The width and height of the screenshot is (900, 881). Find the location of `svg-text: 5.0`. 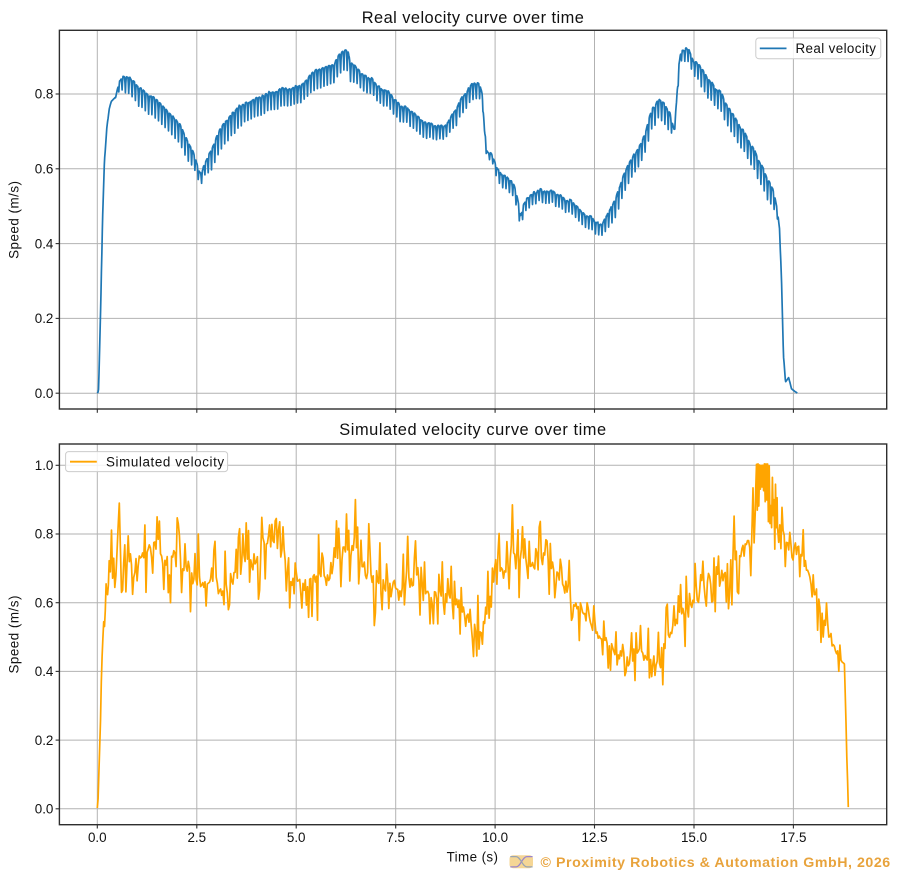

svg-text: 5.0 is located at coordinates (296, 837).